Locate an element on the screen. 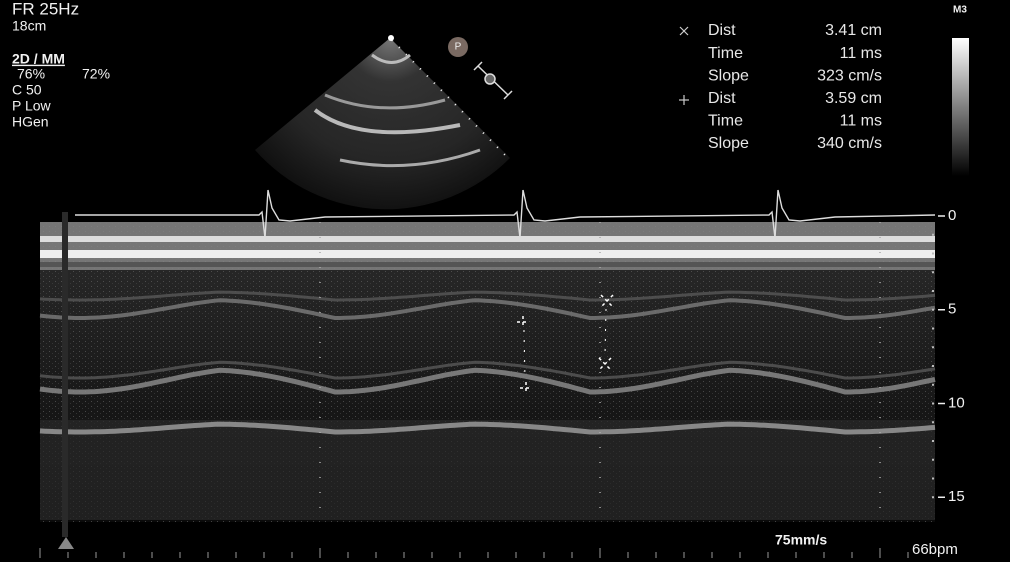  frame-rate: FR 25Hz is located at coordinates (45, 9).